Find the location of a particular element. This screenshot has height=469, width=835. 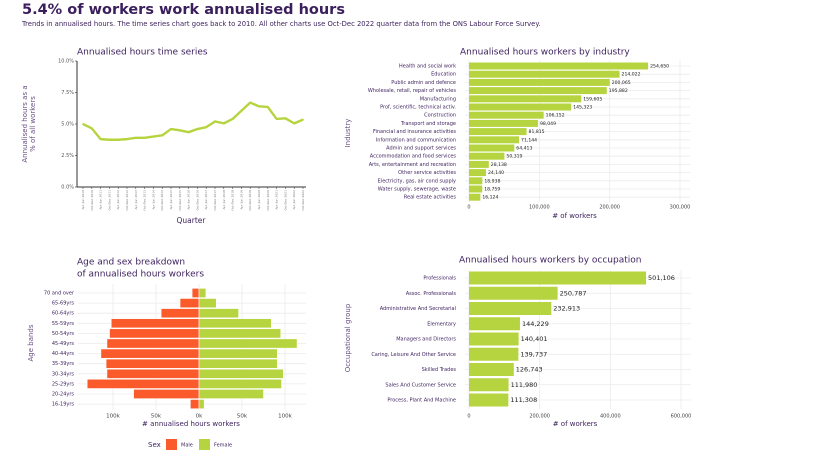

data-label: 28,138 is located at coordinates (499, 165).